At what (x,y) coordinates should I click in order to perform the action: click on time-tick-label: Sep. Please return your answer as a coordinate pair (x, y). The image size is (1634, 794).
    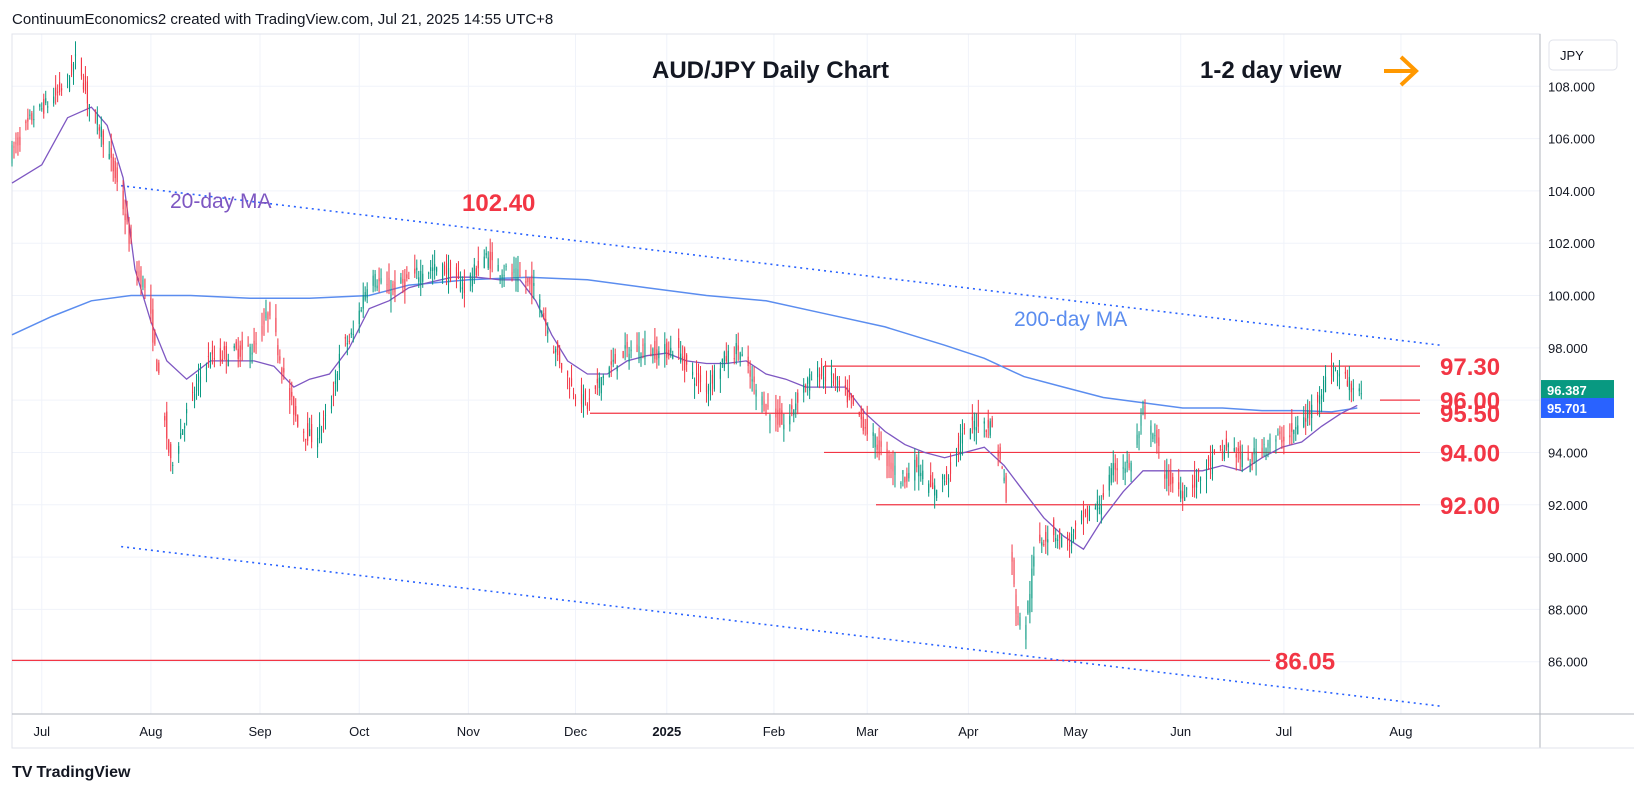
    Looking at the image, I should click on (259, 731).